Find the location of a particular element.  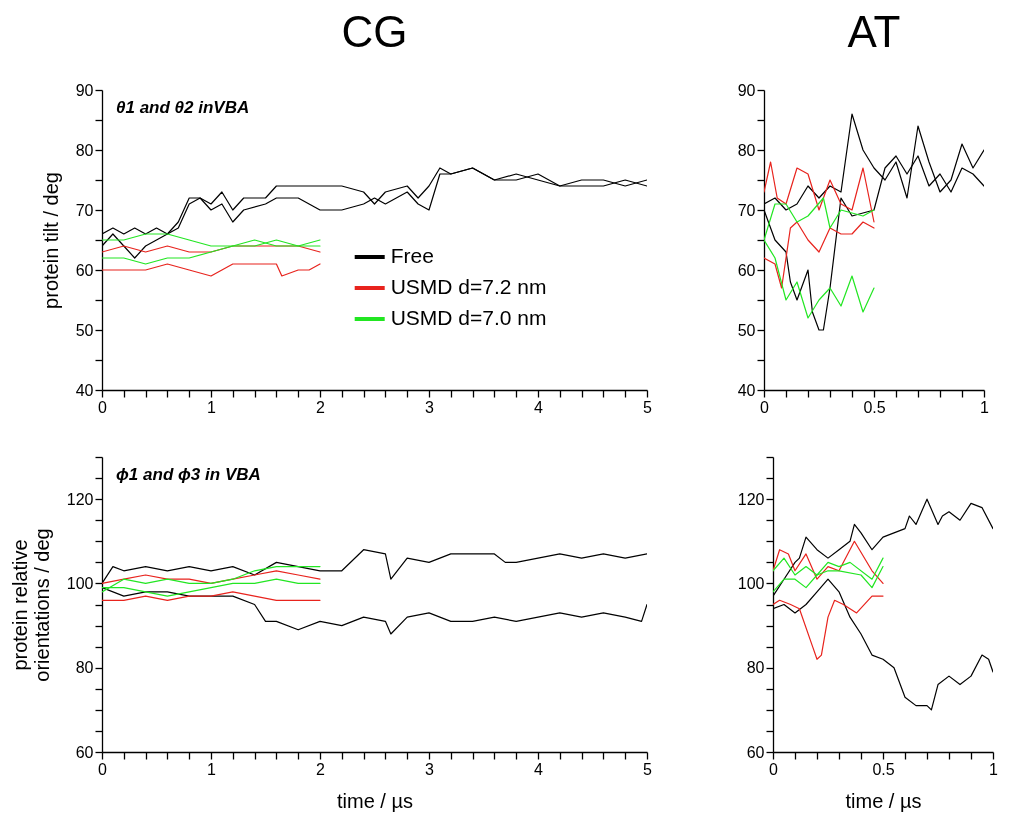

legend-label: USMD d=7.2 nm is located at coordinates (468, 286).